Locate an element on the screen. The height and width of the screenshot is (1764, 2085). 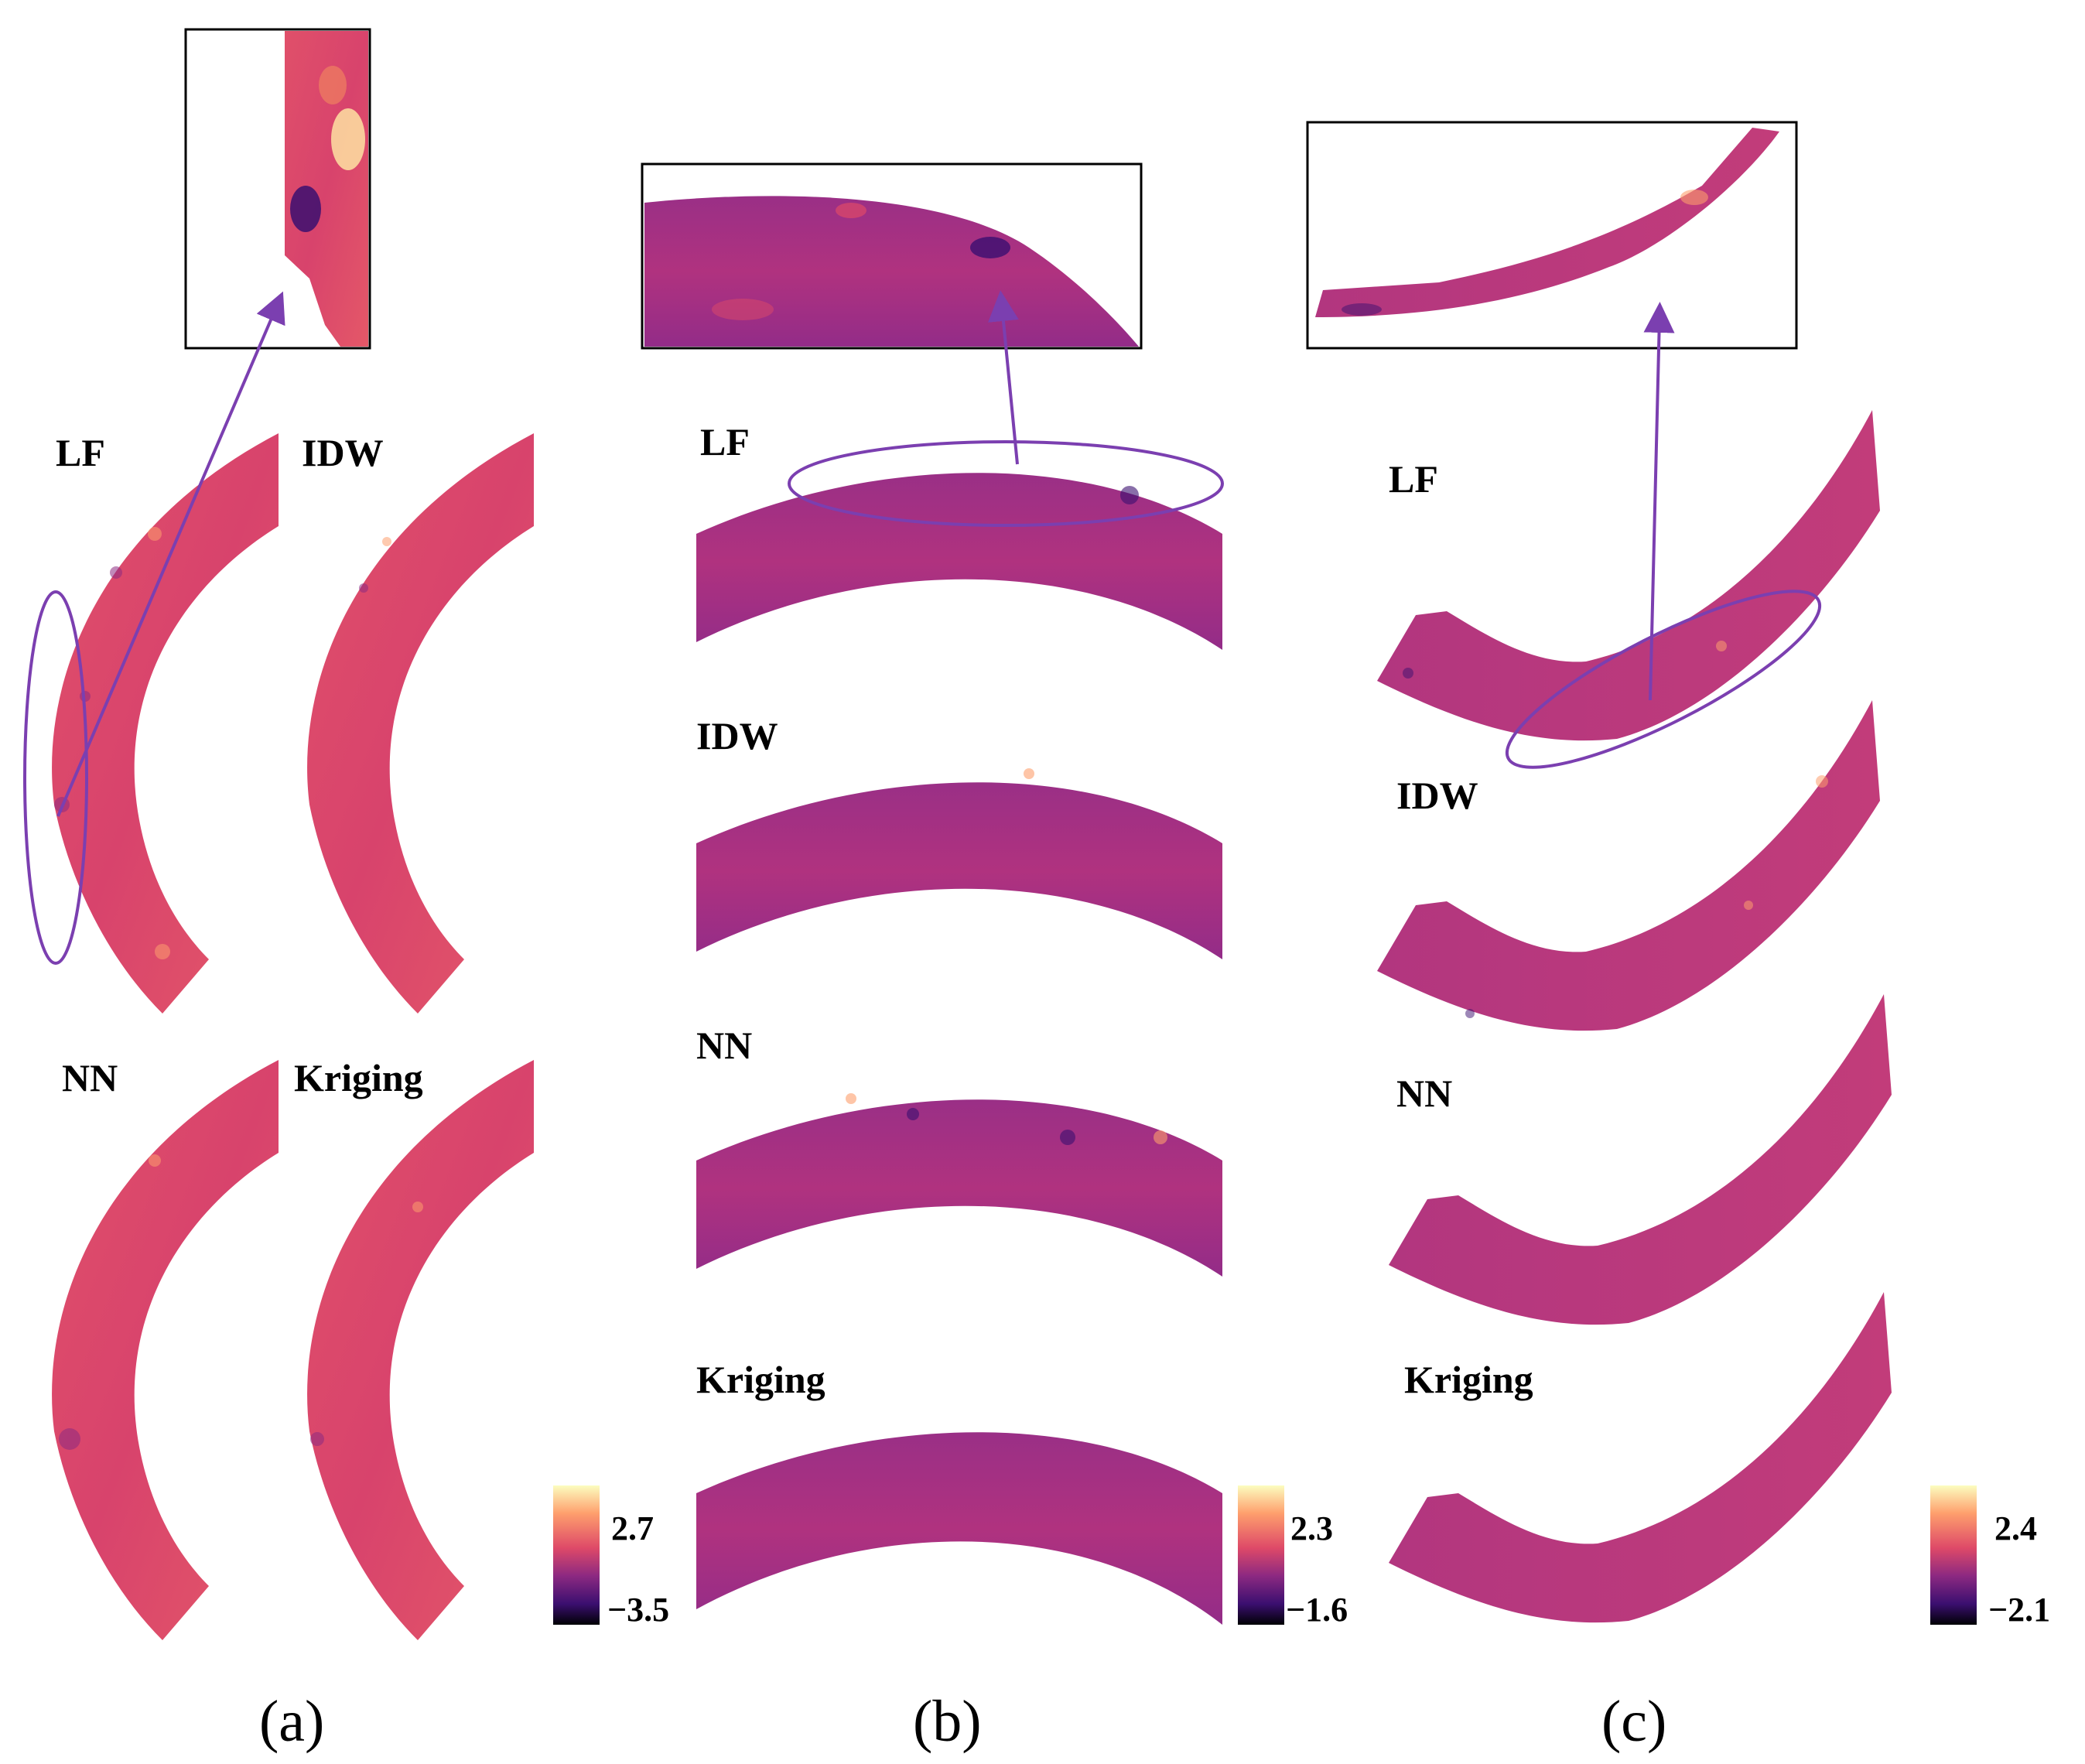
panel-b-colorbar-max: 2.3 is located at coordinates (1311, 1528).